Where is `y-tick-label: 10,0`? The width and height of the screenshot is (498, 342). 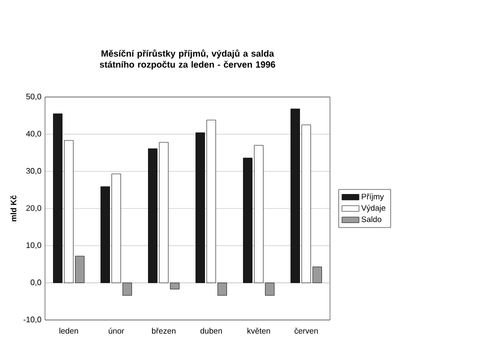
y-tick-label: 10,0 is located at coordinates (34, 245).